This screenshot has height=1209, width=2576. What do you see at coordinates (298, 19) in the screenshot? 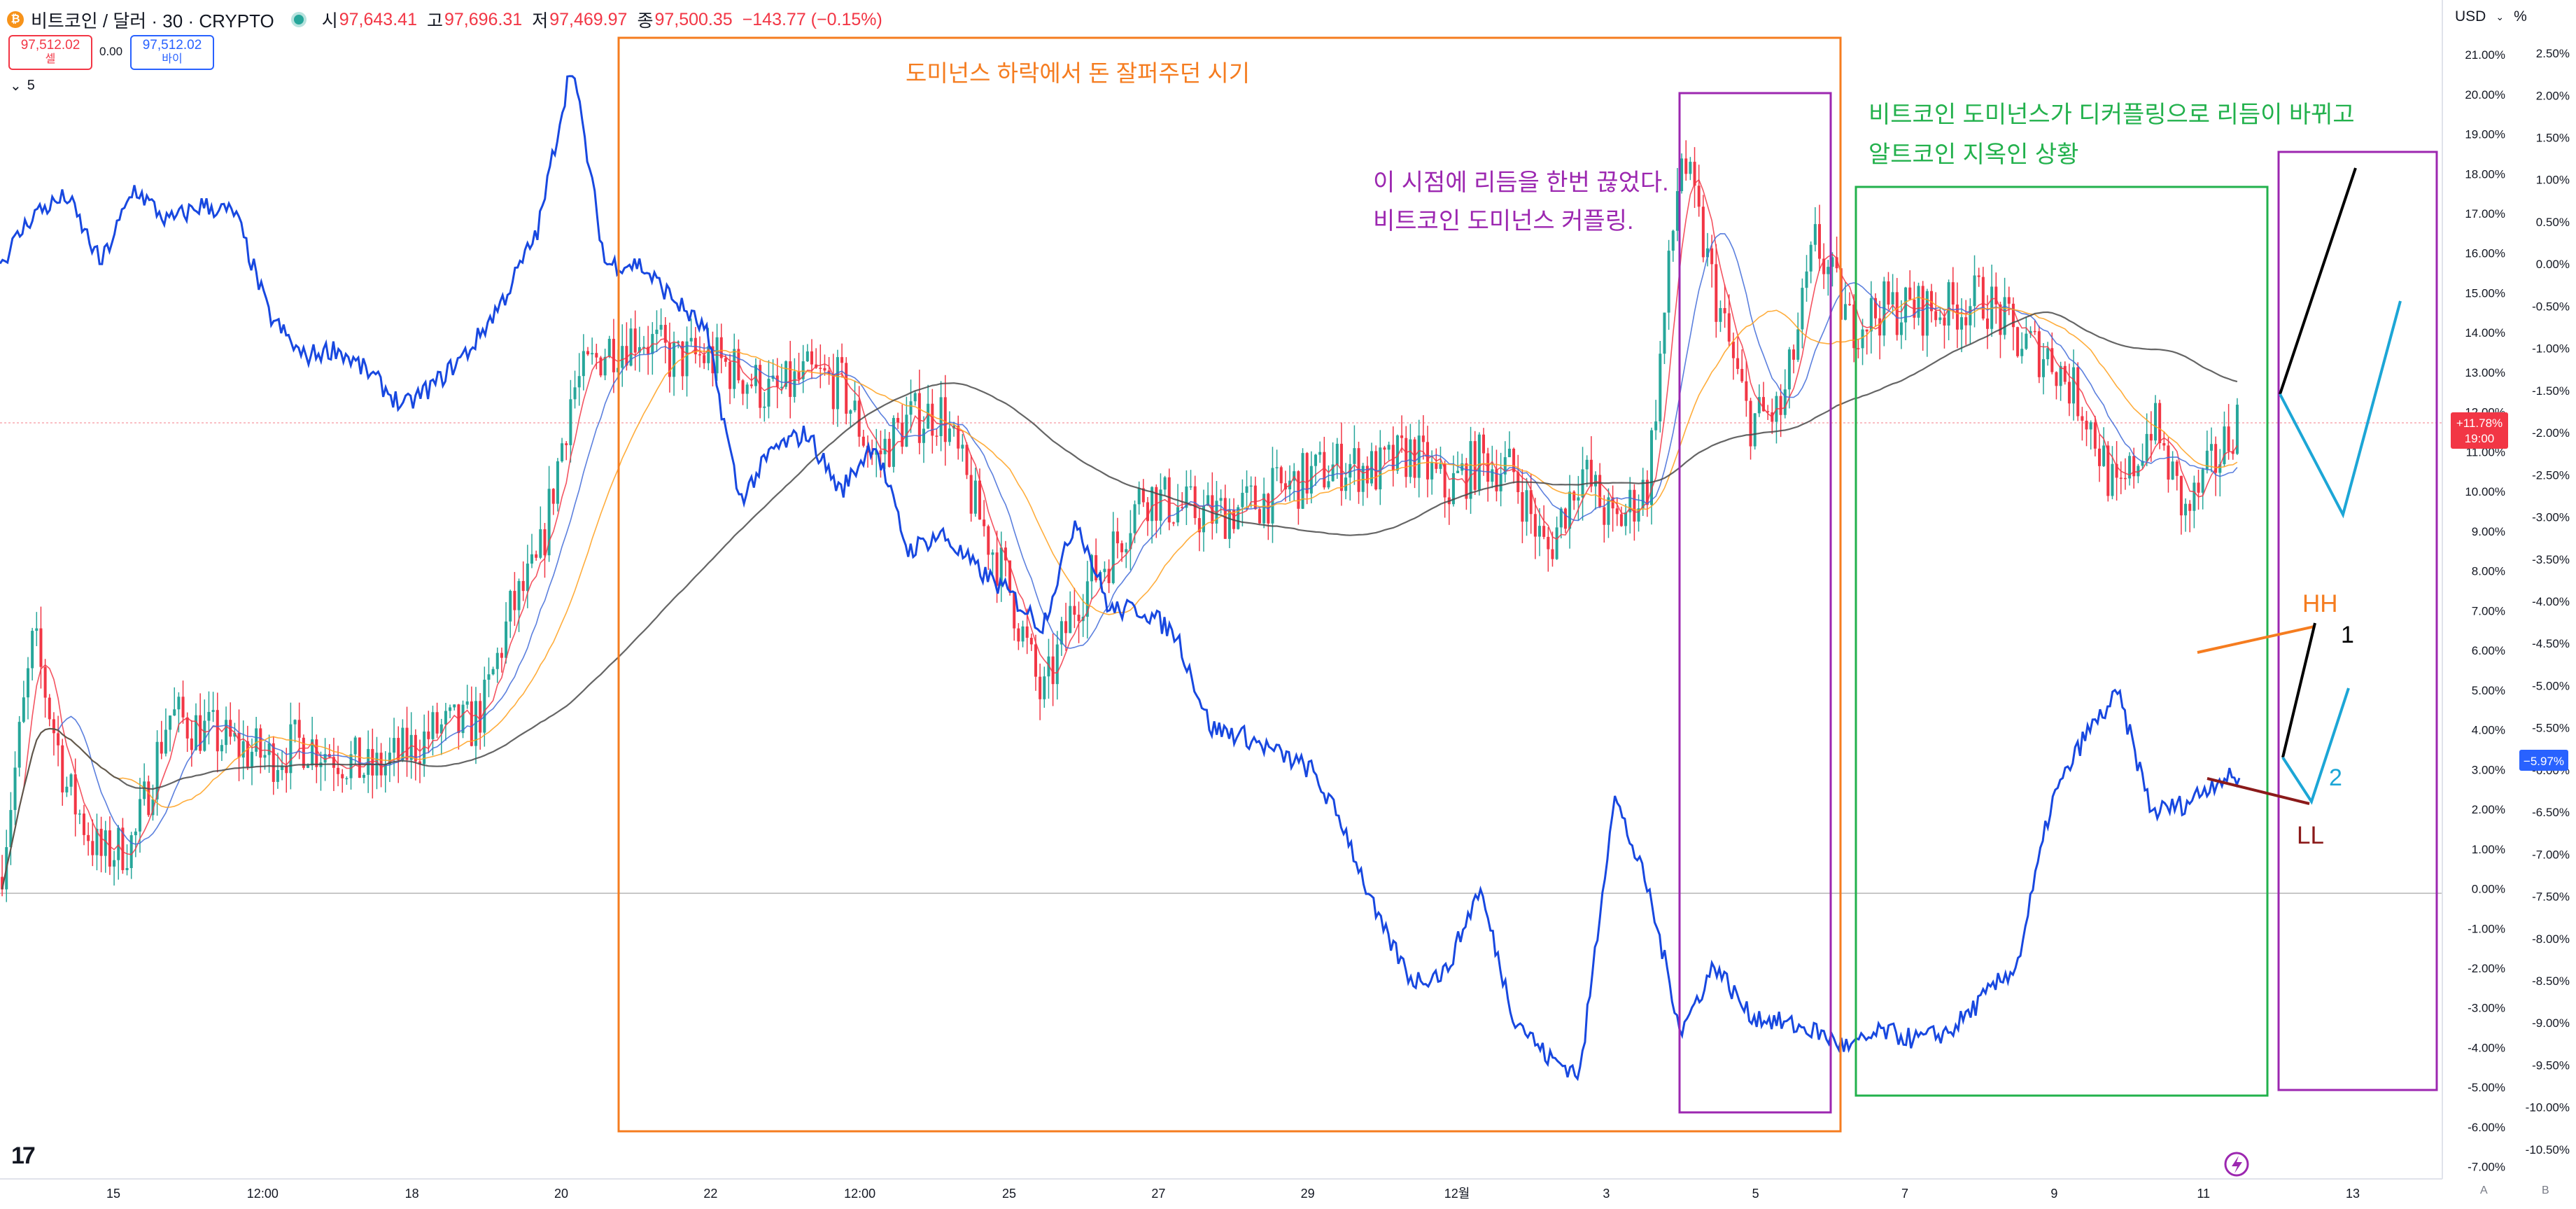
I see `market-status-dot` at bounding box center [298, 19].